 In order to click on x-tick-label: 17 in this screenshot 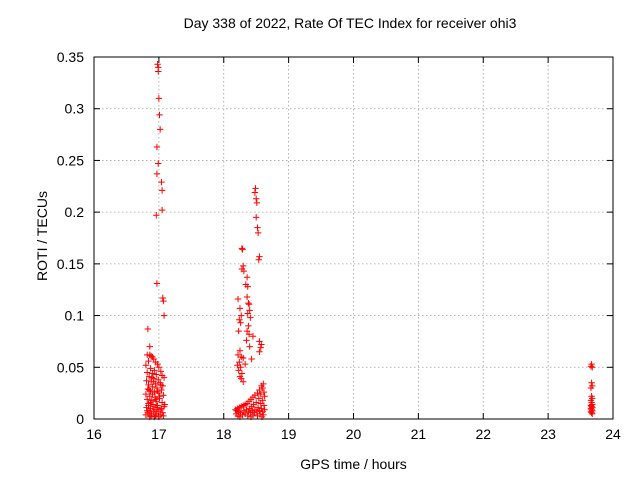, I will do `click(159, 434)`.